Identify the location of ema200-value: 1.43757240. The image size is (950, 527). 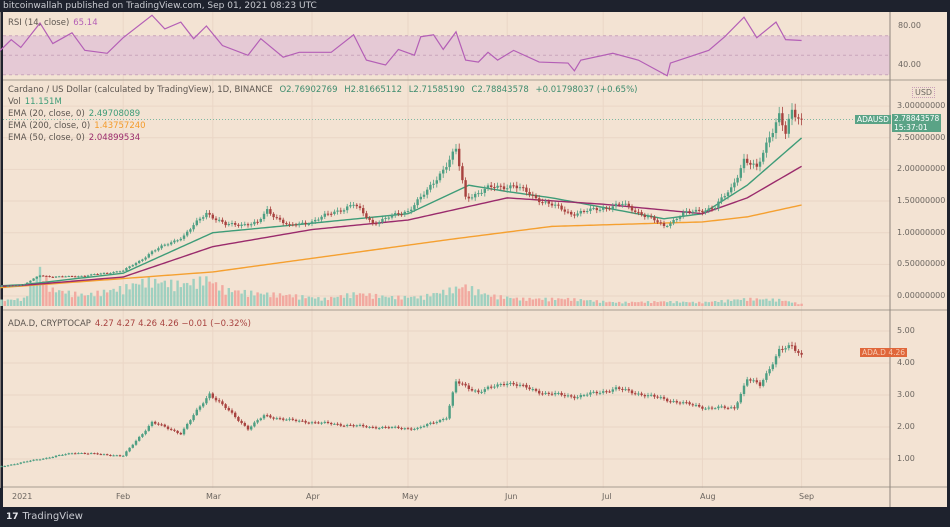
(120, 126).